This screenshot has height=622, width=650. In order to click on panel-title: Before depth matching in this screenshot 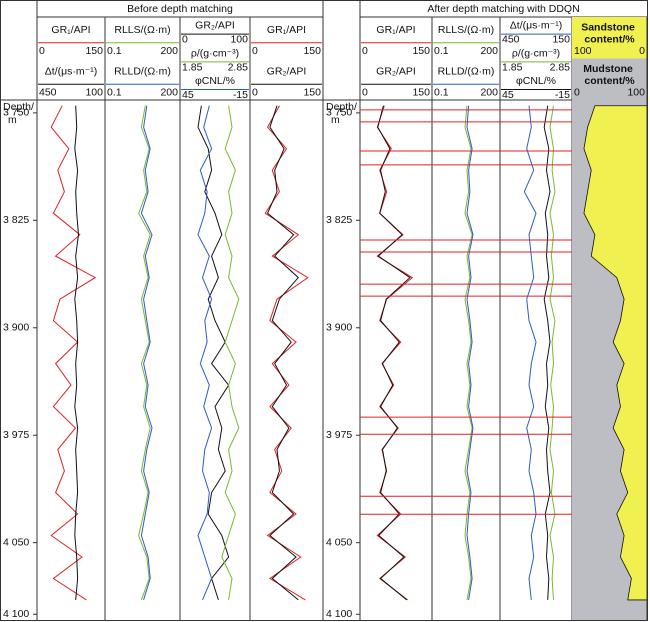, I will do `click(180, 9)`.